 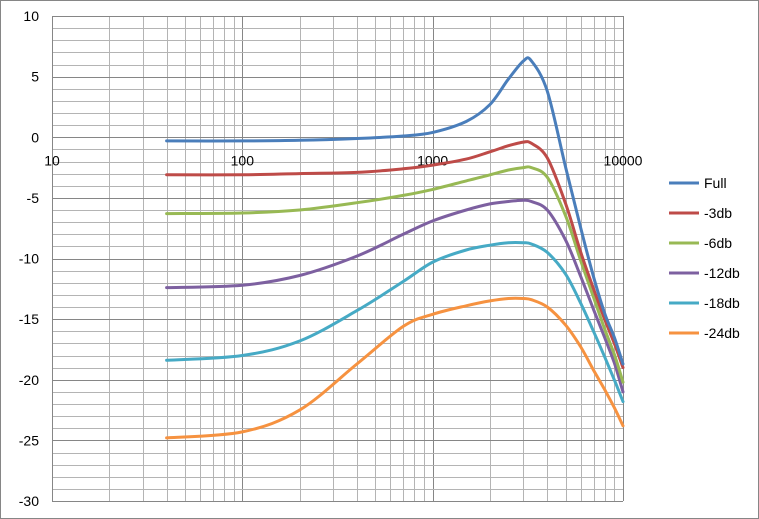 I want to click on legend-label-3db: -3db, so click(x=718, y=213).